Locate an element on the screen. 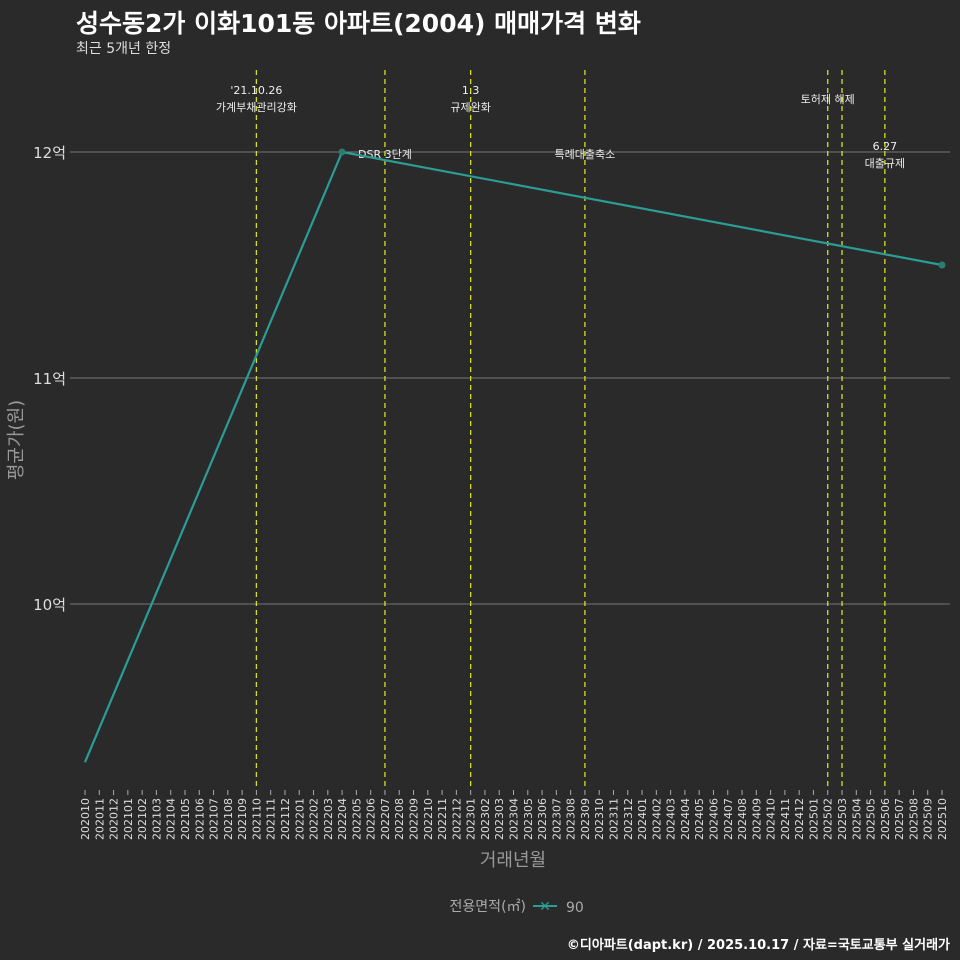 The height and width of the screenshot is (960, 960). x-tick-label: 202104 is located at coordinates (171, 819).